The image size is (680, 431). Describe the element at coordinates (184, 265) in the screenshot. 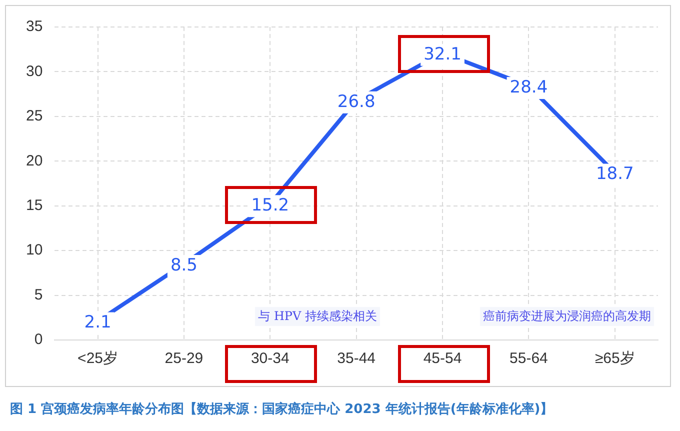

I see `data-label: 8.5` at that location.